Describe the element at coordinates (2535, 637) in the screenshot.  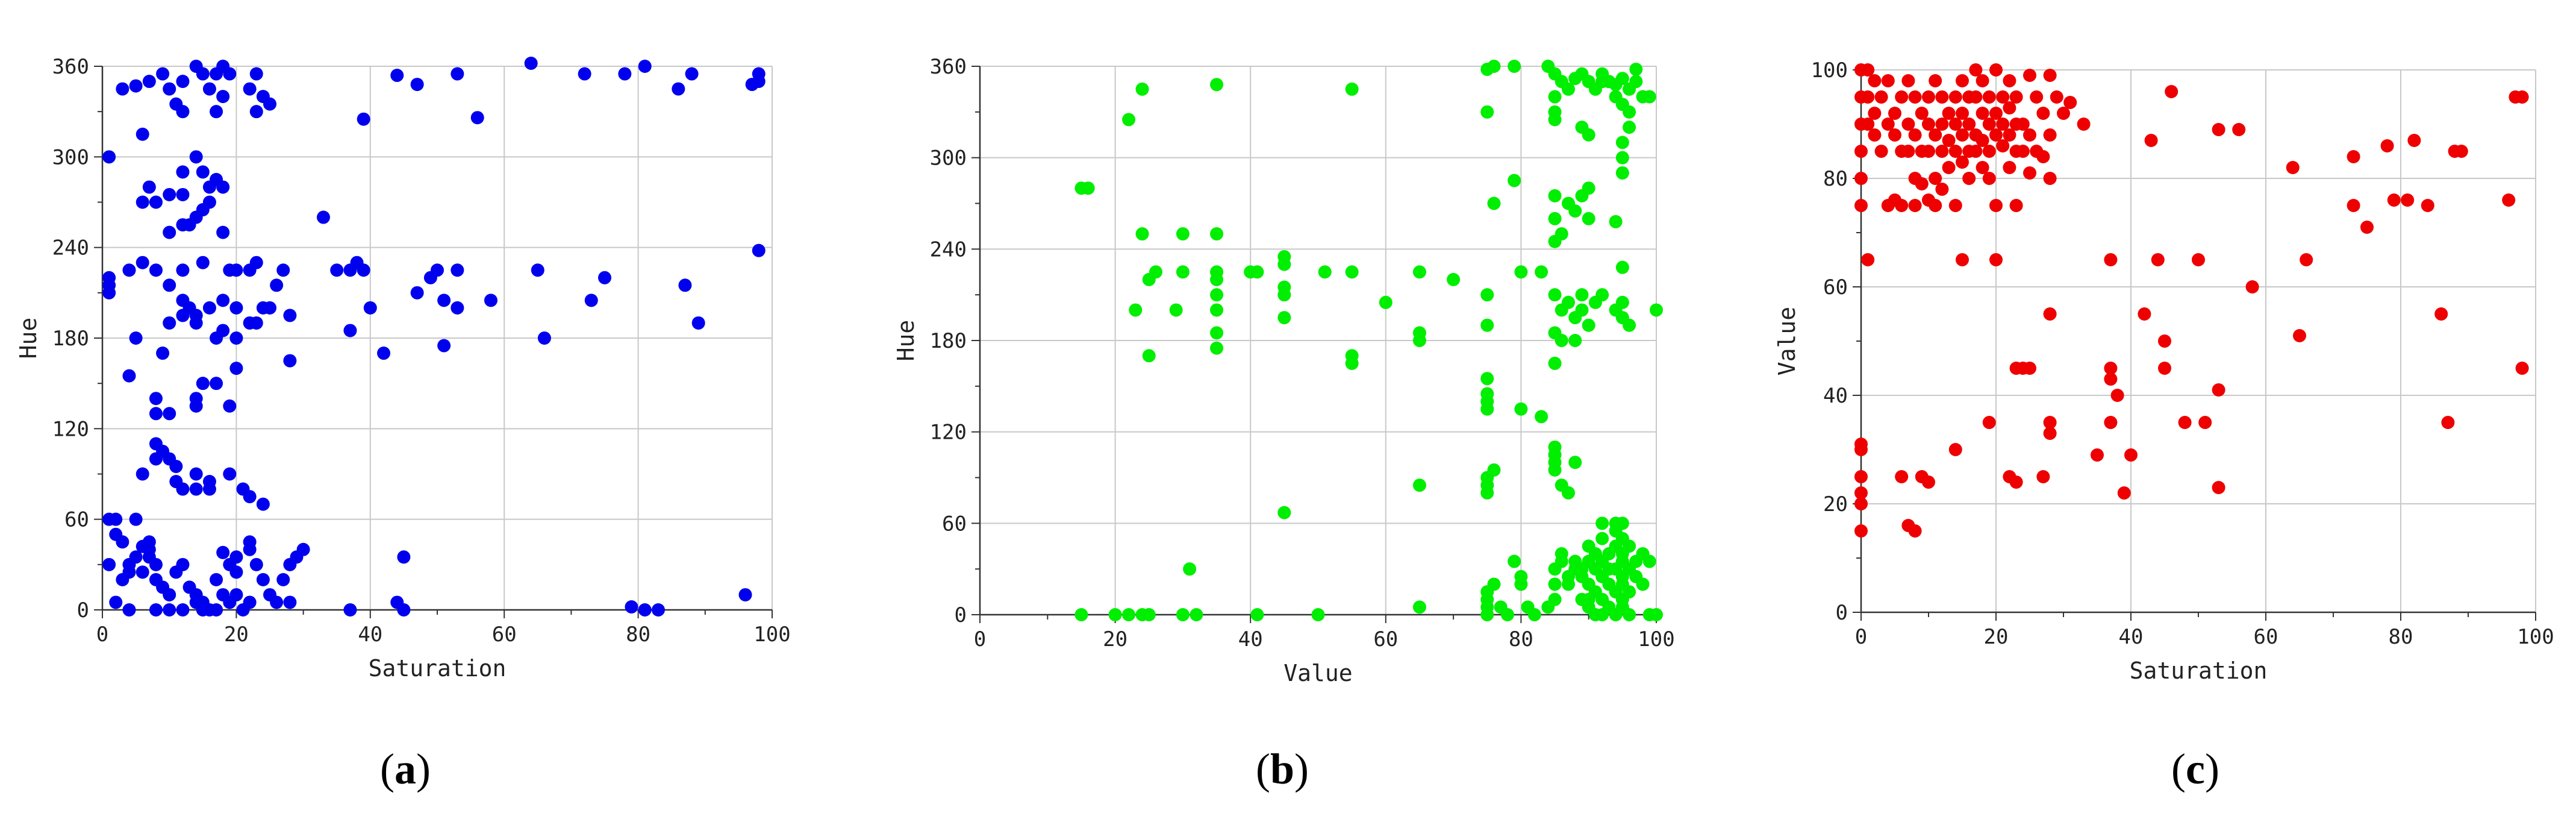
I see `x-tick-label: 100` at that location.